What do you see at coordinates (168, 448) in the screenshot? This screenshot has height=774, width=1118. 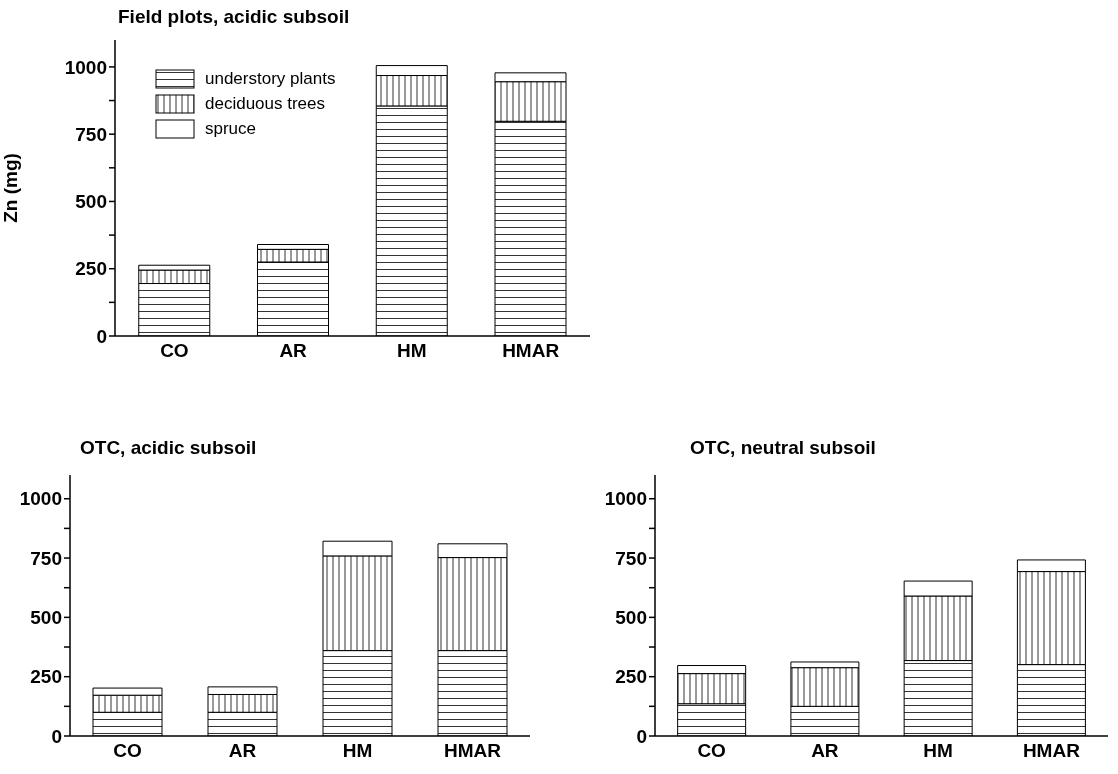 I see `chart-title: OTC, acidic subsoil` at bounding box center [168, 448].